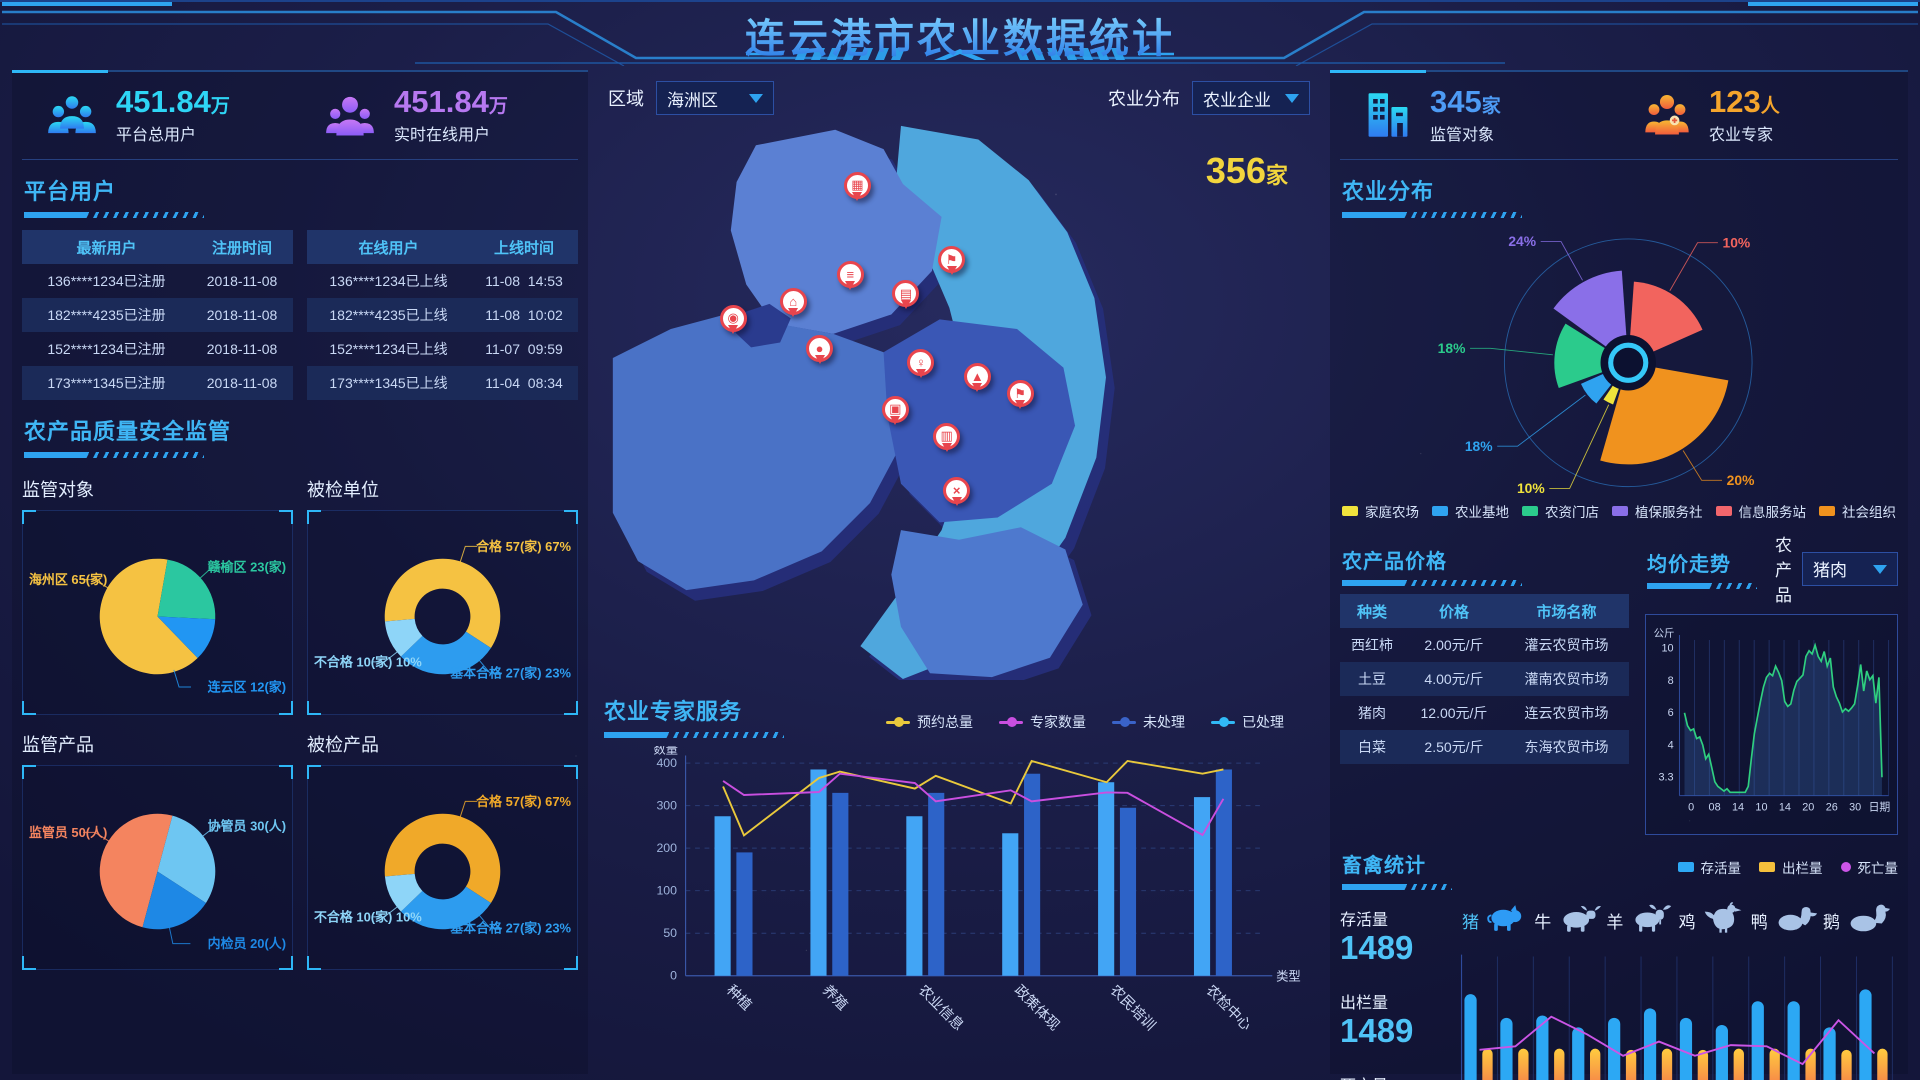  Describe the element at coordinates (1880, 807) in the screenshot. I see `svg-text: 日期` at that location.